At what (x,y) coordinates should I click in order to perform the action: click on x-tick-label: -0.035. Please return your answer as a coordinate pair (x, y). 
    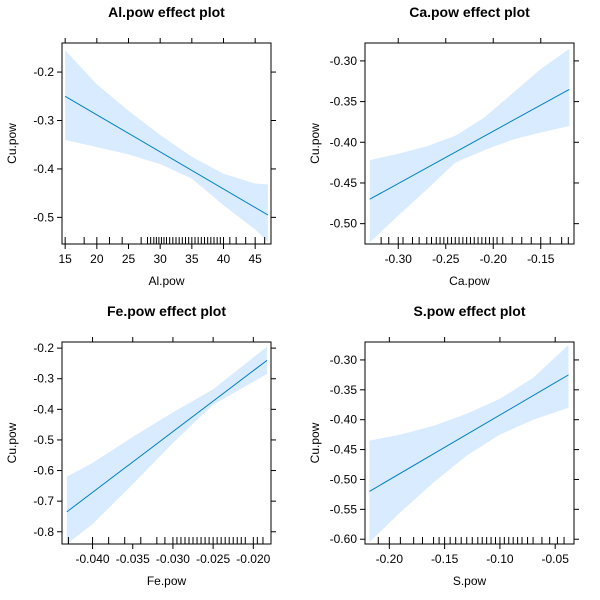
    Looking at the image, I should click on (133, 559).